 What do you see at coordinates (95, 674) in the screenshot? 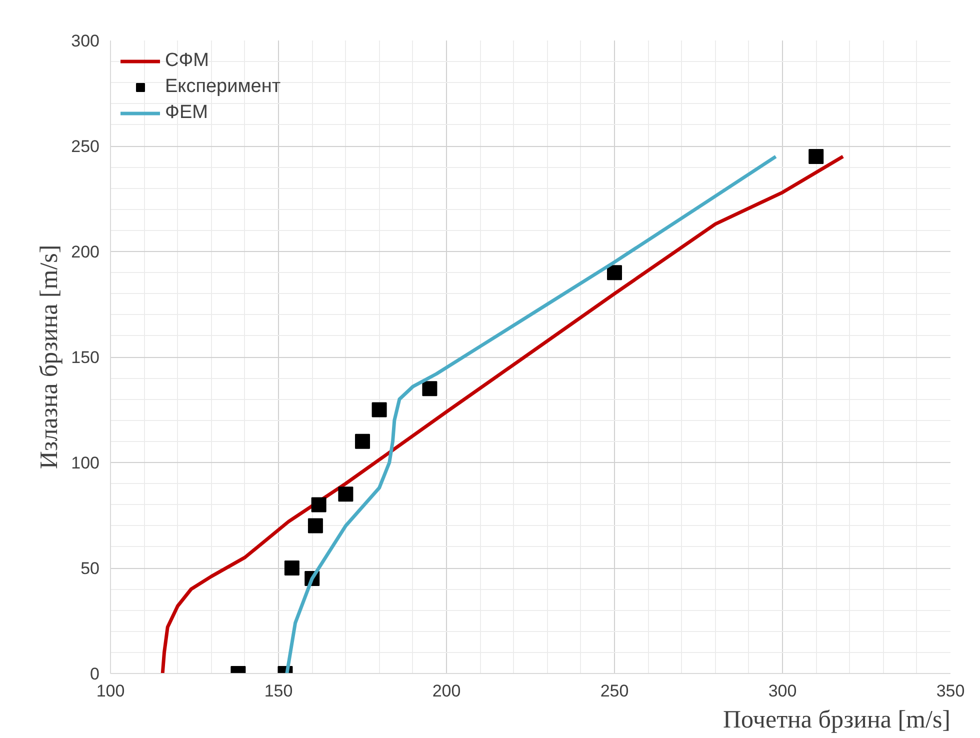
I see `y-tick-label: 0` at bounding box center [95, 674].